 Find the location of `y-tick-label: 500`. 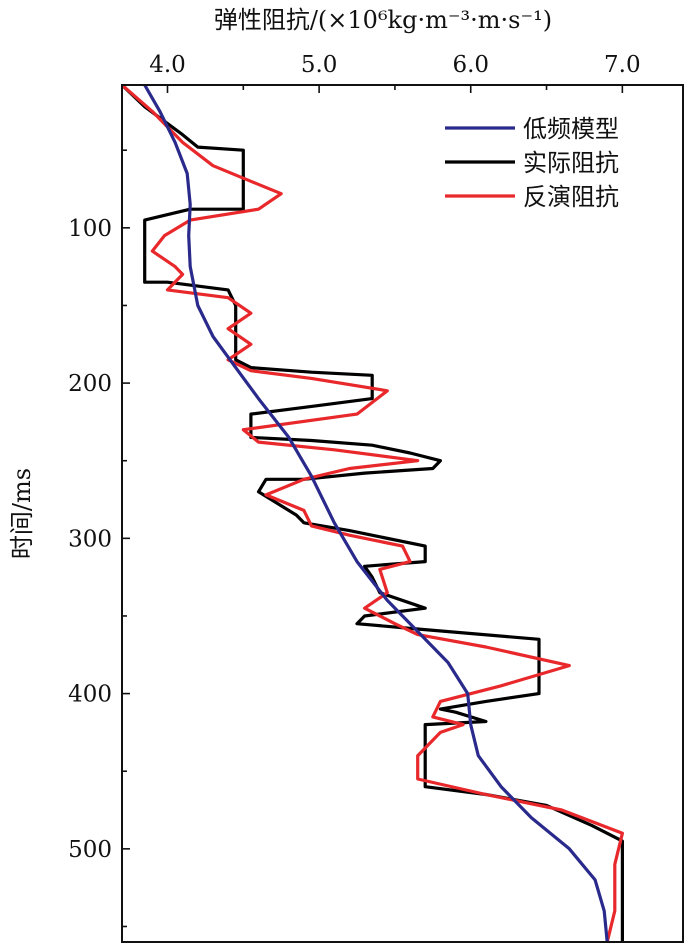

y-tick-label: 500 is located at coordinates (90, 850).